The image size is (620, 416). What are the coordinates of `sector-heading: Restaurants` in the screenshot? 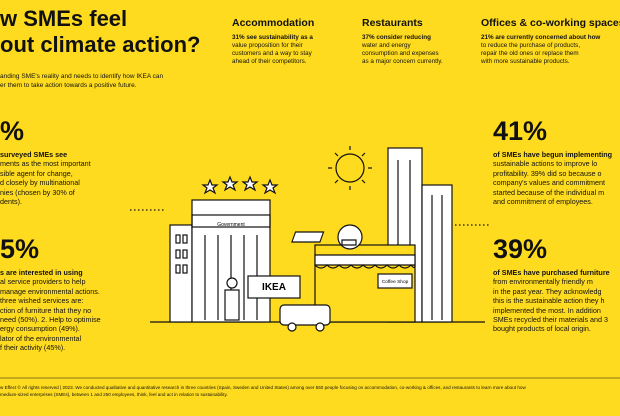 It's located at (392, 23).